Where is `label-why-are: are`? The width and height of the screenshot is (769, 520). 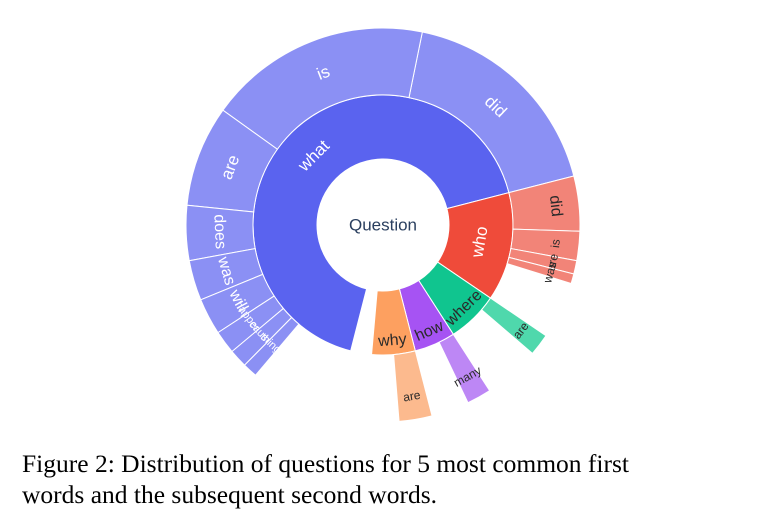 label-why-are: are is located at coordinates (412, 396).